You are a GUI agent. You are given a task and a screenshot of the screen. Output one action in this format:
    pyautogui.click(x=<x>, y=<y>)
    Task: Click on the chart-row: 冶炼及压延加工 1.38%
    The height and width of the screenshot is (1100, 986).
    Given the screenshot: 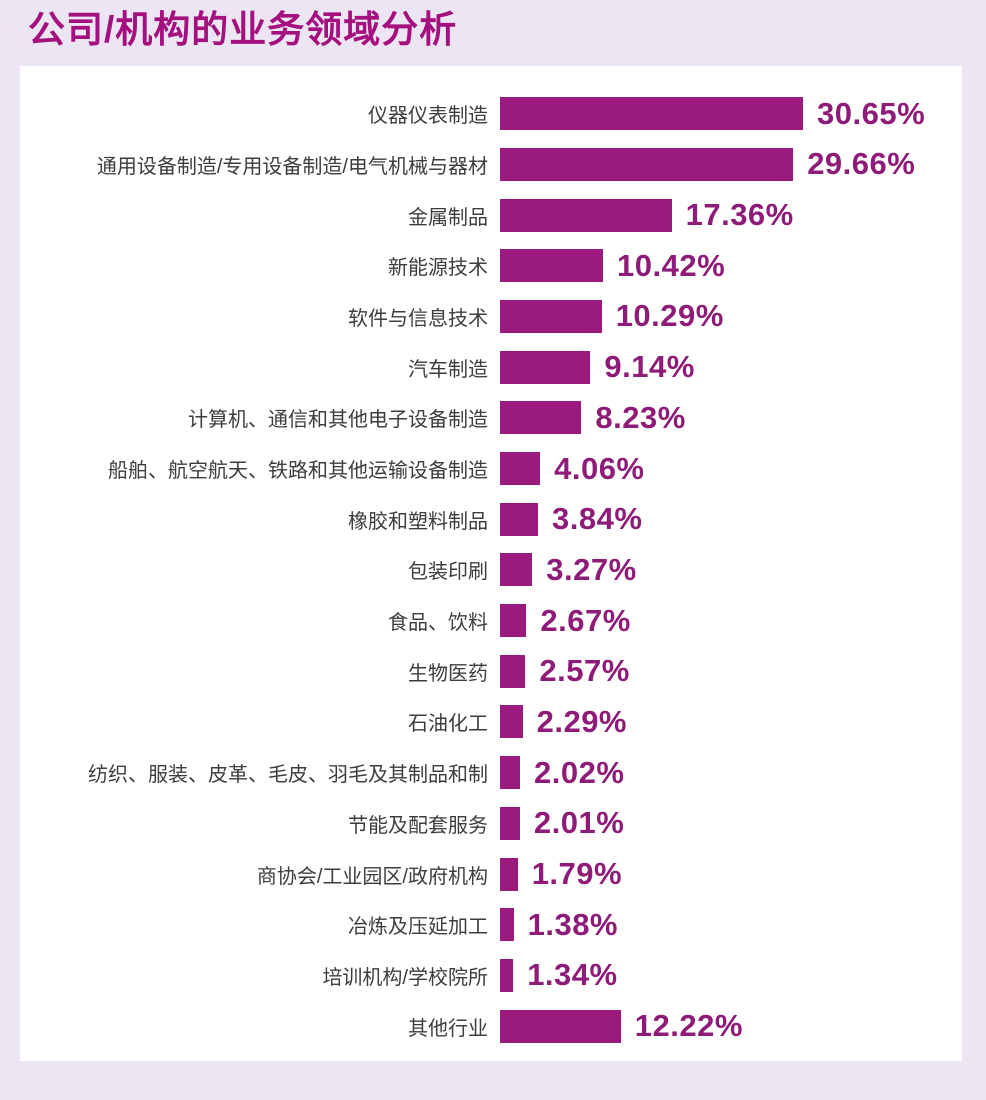 What is the action you would take?
    pyautogui.click(x=491, y=924)
    